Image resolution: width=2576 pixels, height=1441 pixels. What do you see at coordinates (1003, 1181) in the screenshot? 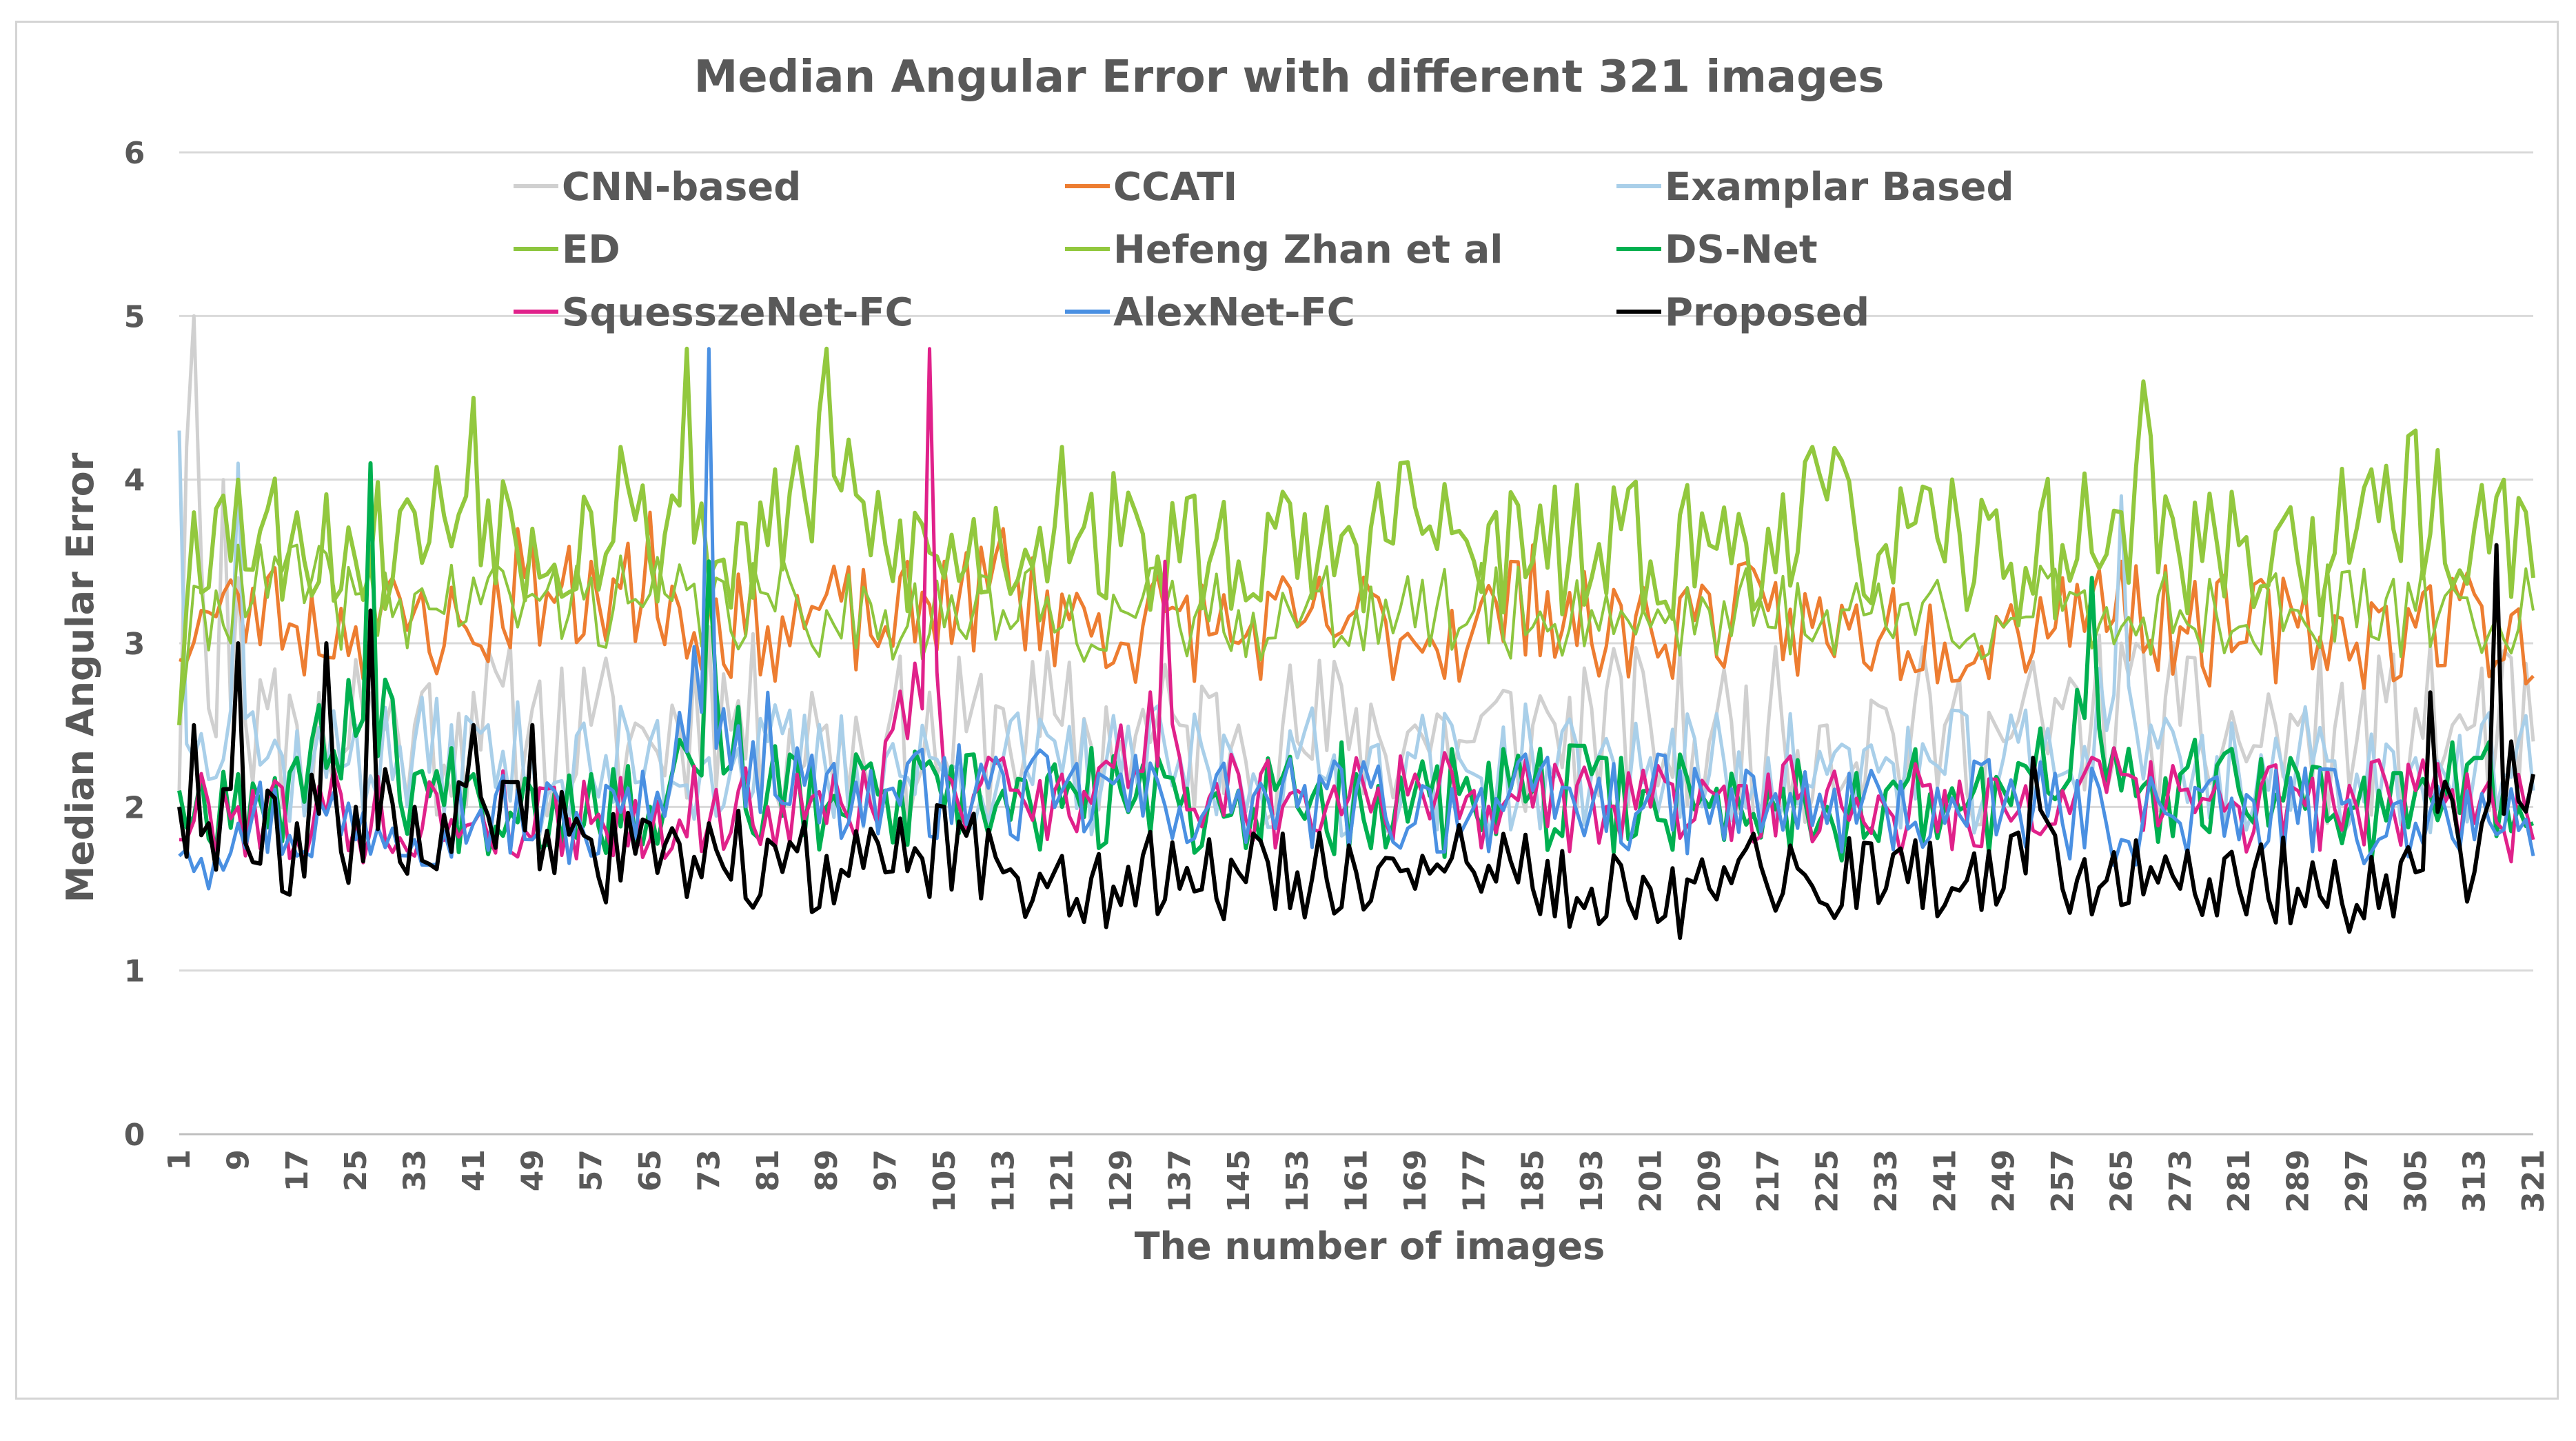
I see `x-tick-label: 113` at bounding box center [1003, 1181].